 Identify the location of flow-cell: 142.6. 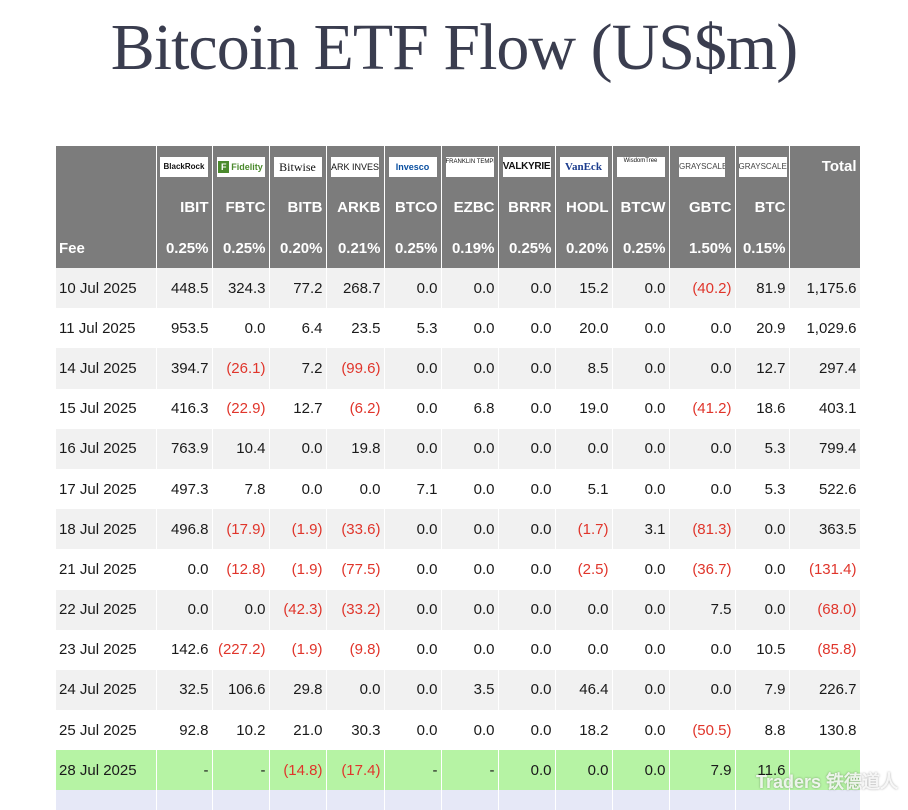
(184, 649).